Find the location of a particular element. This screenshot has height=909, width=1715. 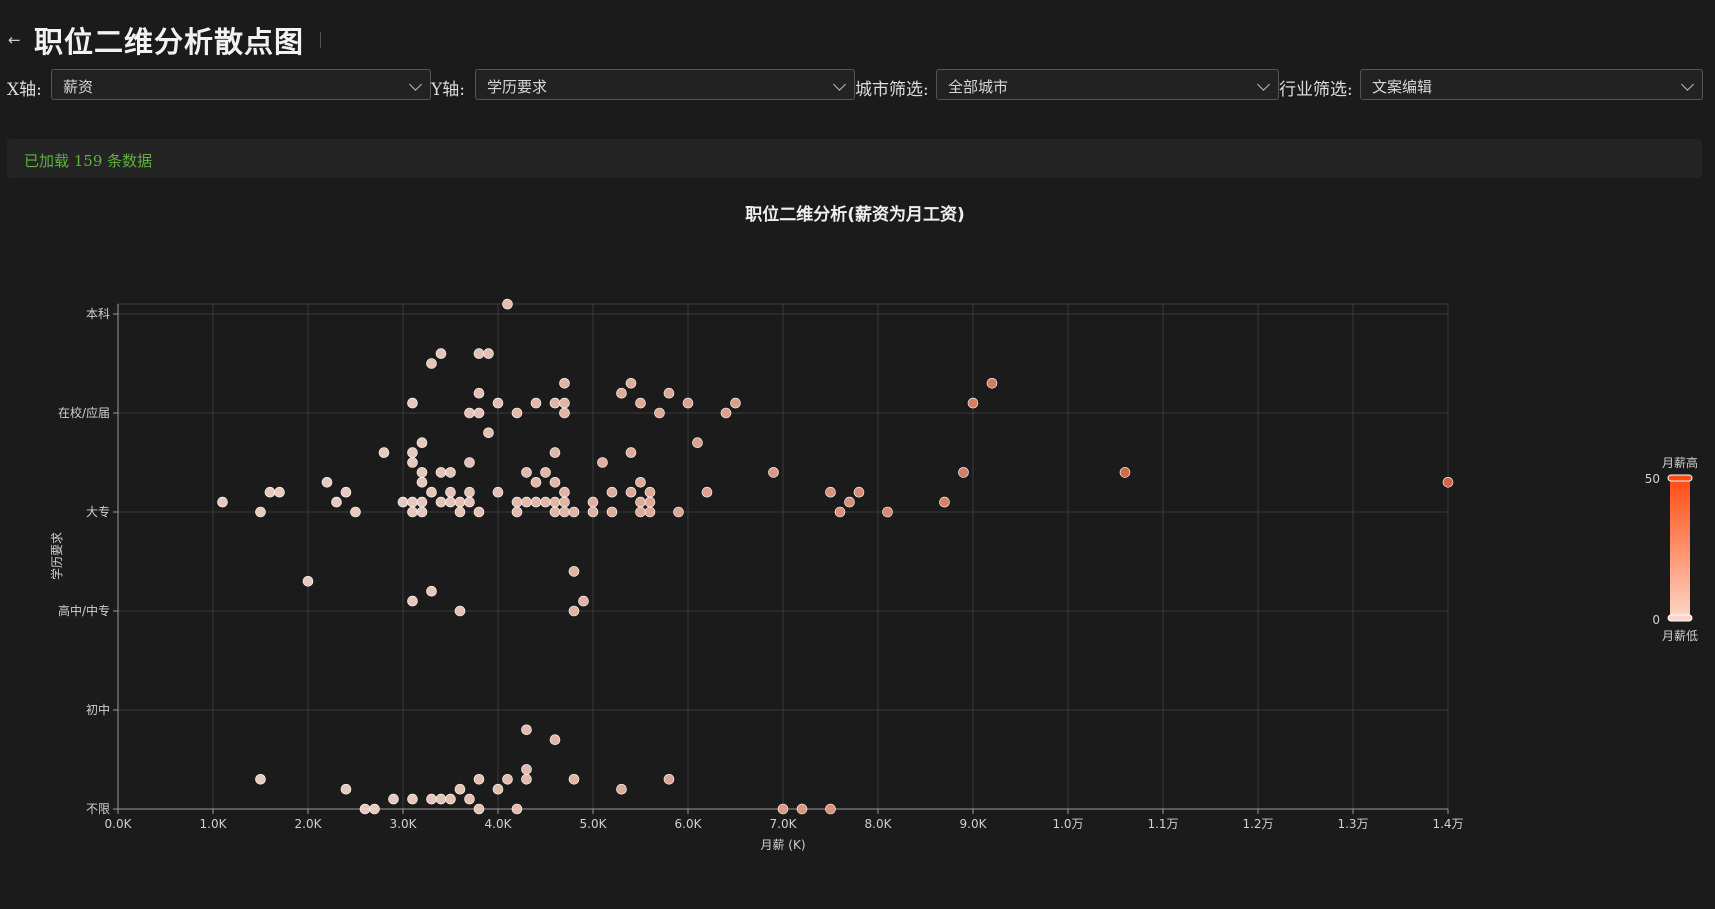

city-filter-select: 全部城市 is located at coordinates (1107, 84).